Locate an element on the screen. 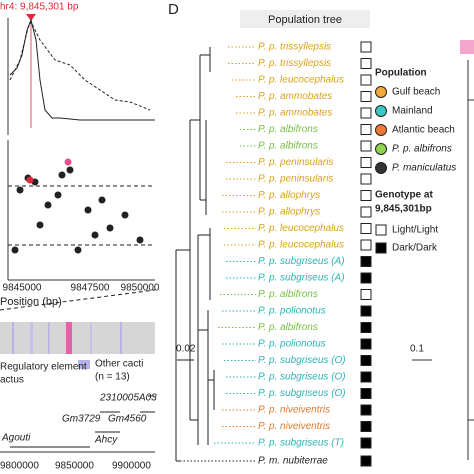  second-tree is located at coordinates (443, 250).